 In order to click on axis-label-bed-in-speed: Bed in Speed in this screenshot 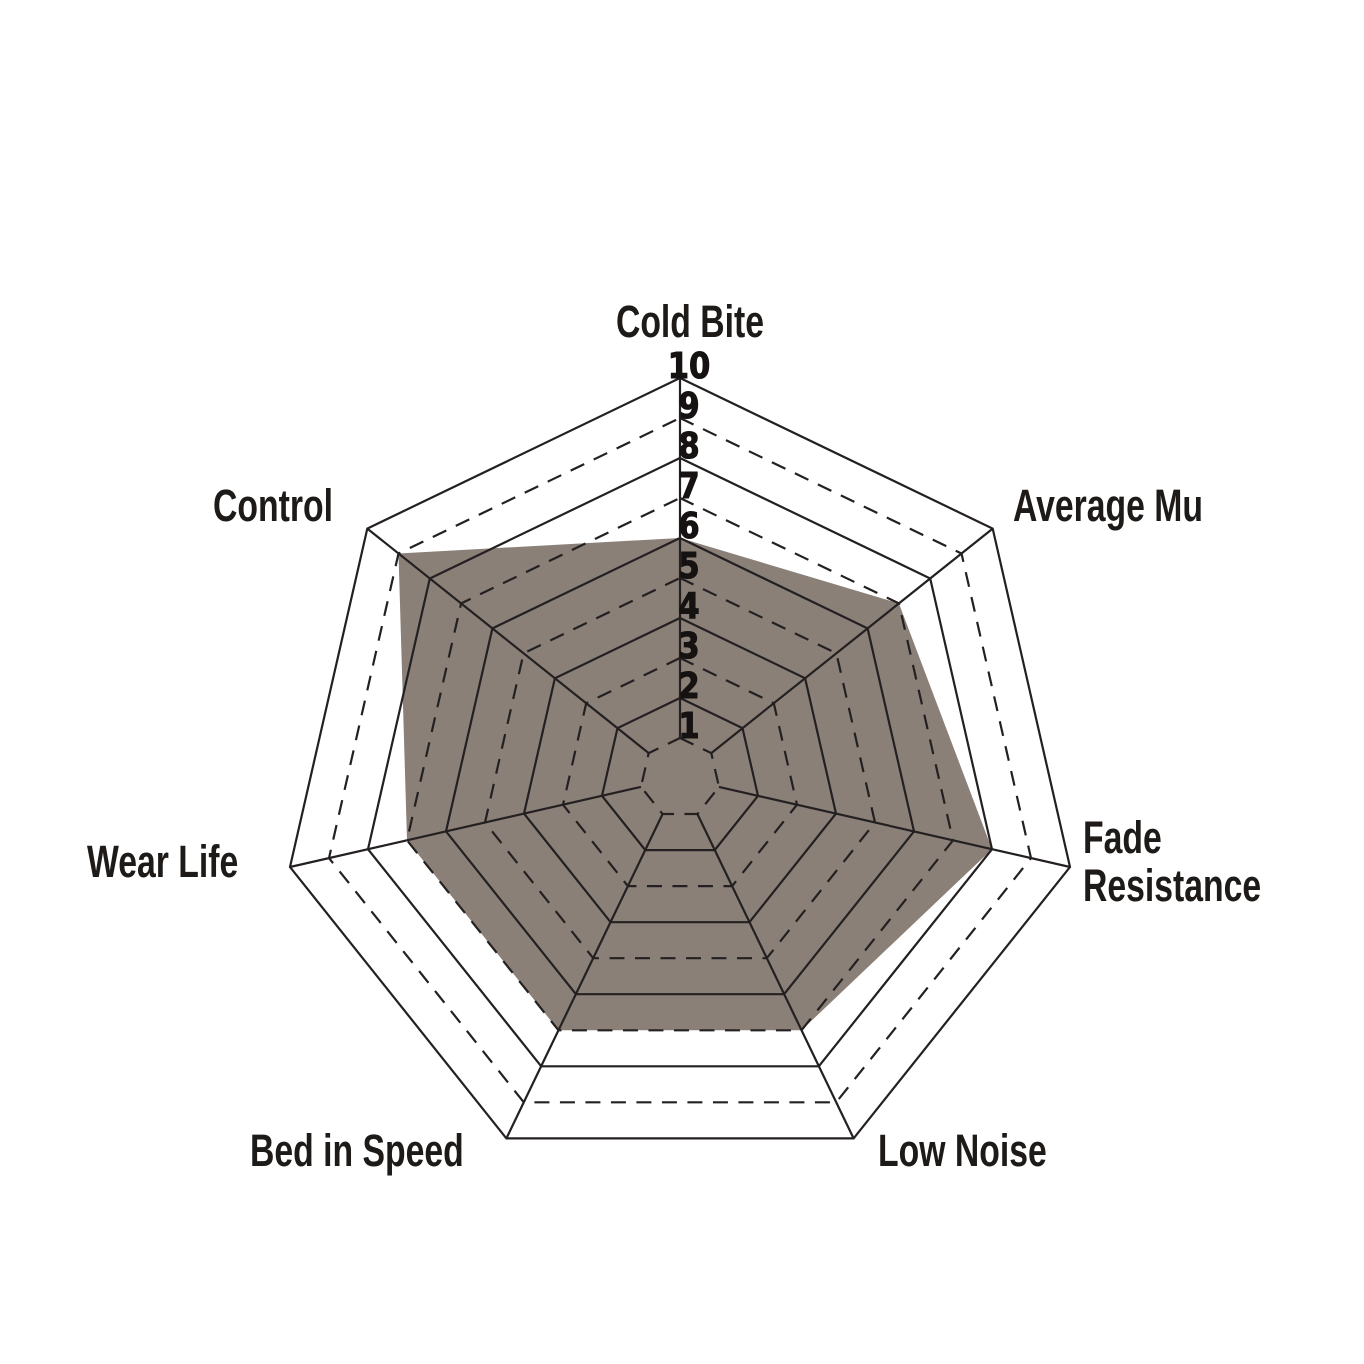, I will do `click(357, 1151)`.